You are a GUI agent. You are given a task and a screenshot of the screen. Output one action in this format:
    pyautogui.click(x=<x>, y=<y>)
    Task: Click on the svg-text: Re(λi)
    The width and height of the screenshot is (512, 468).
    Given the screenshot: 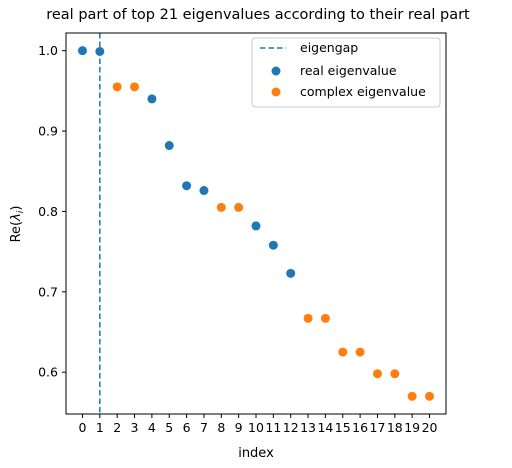 What is the action you would take?
    pyautogui.click(x=17, y=224)
    